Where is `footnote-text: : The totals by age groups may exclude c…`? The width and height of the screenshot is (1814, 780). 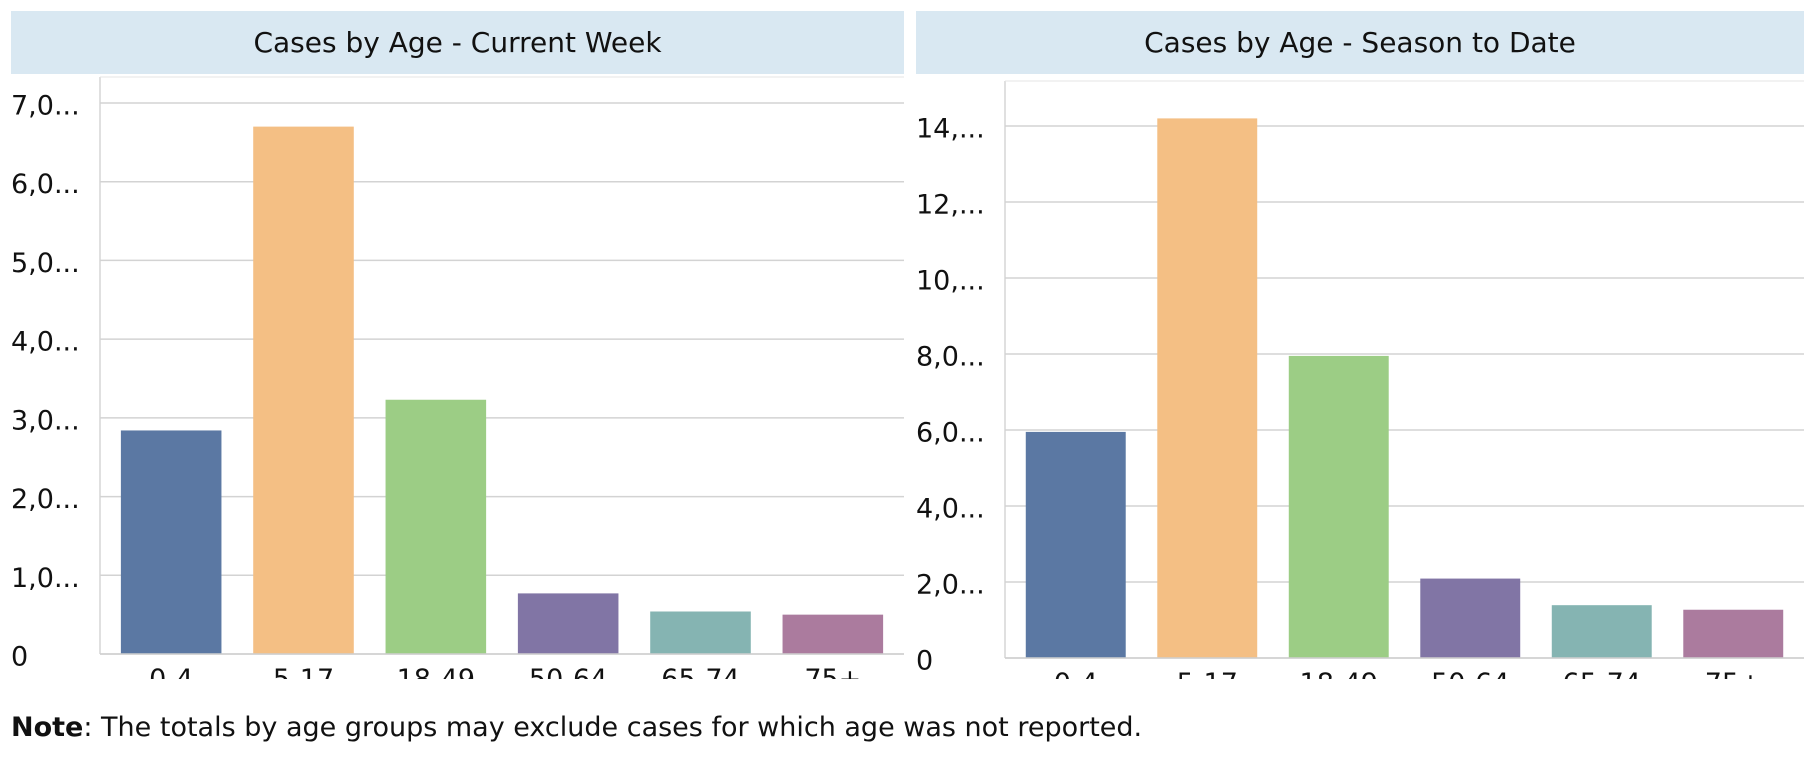
footnote-text: : The totals by age groups may exclude c… is located at coordinates (613, 727).